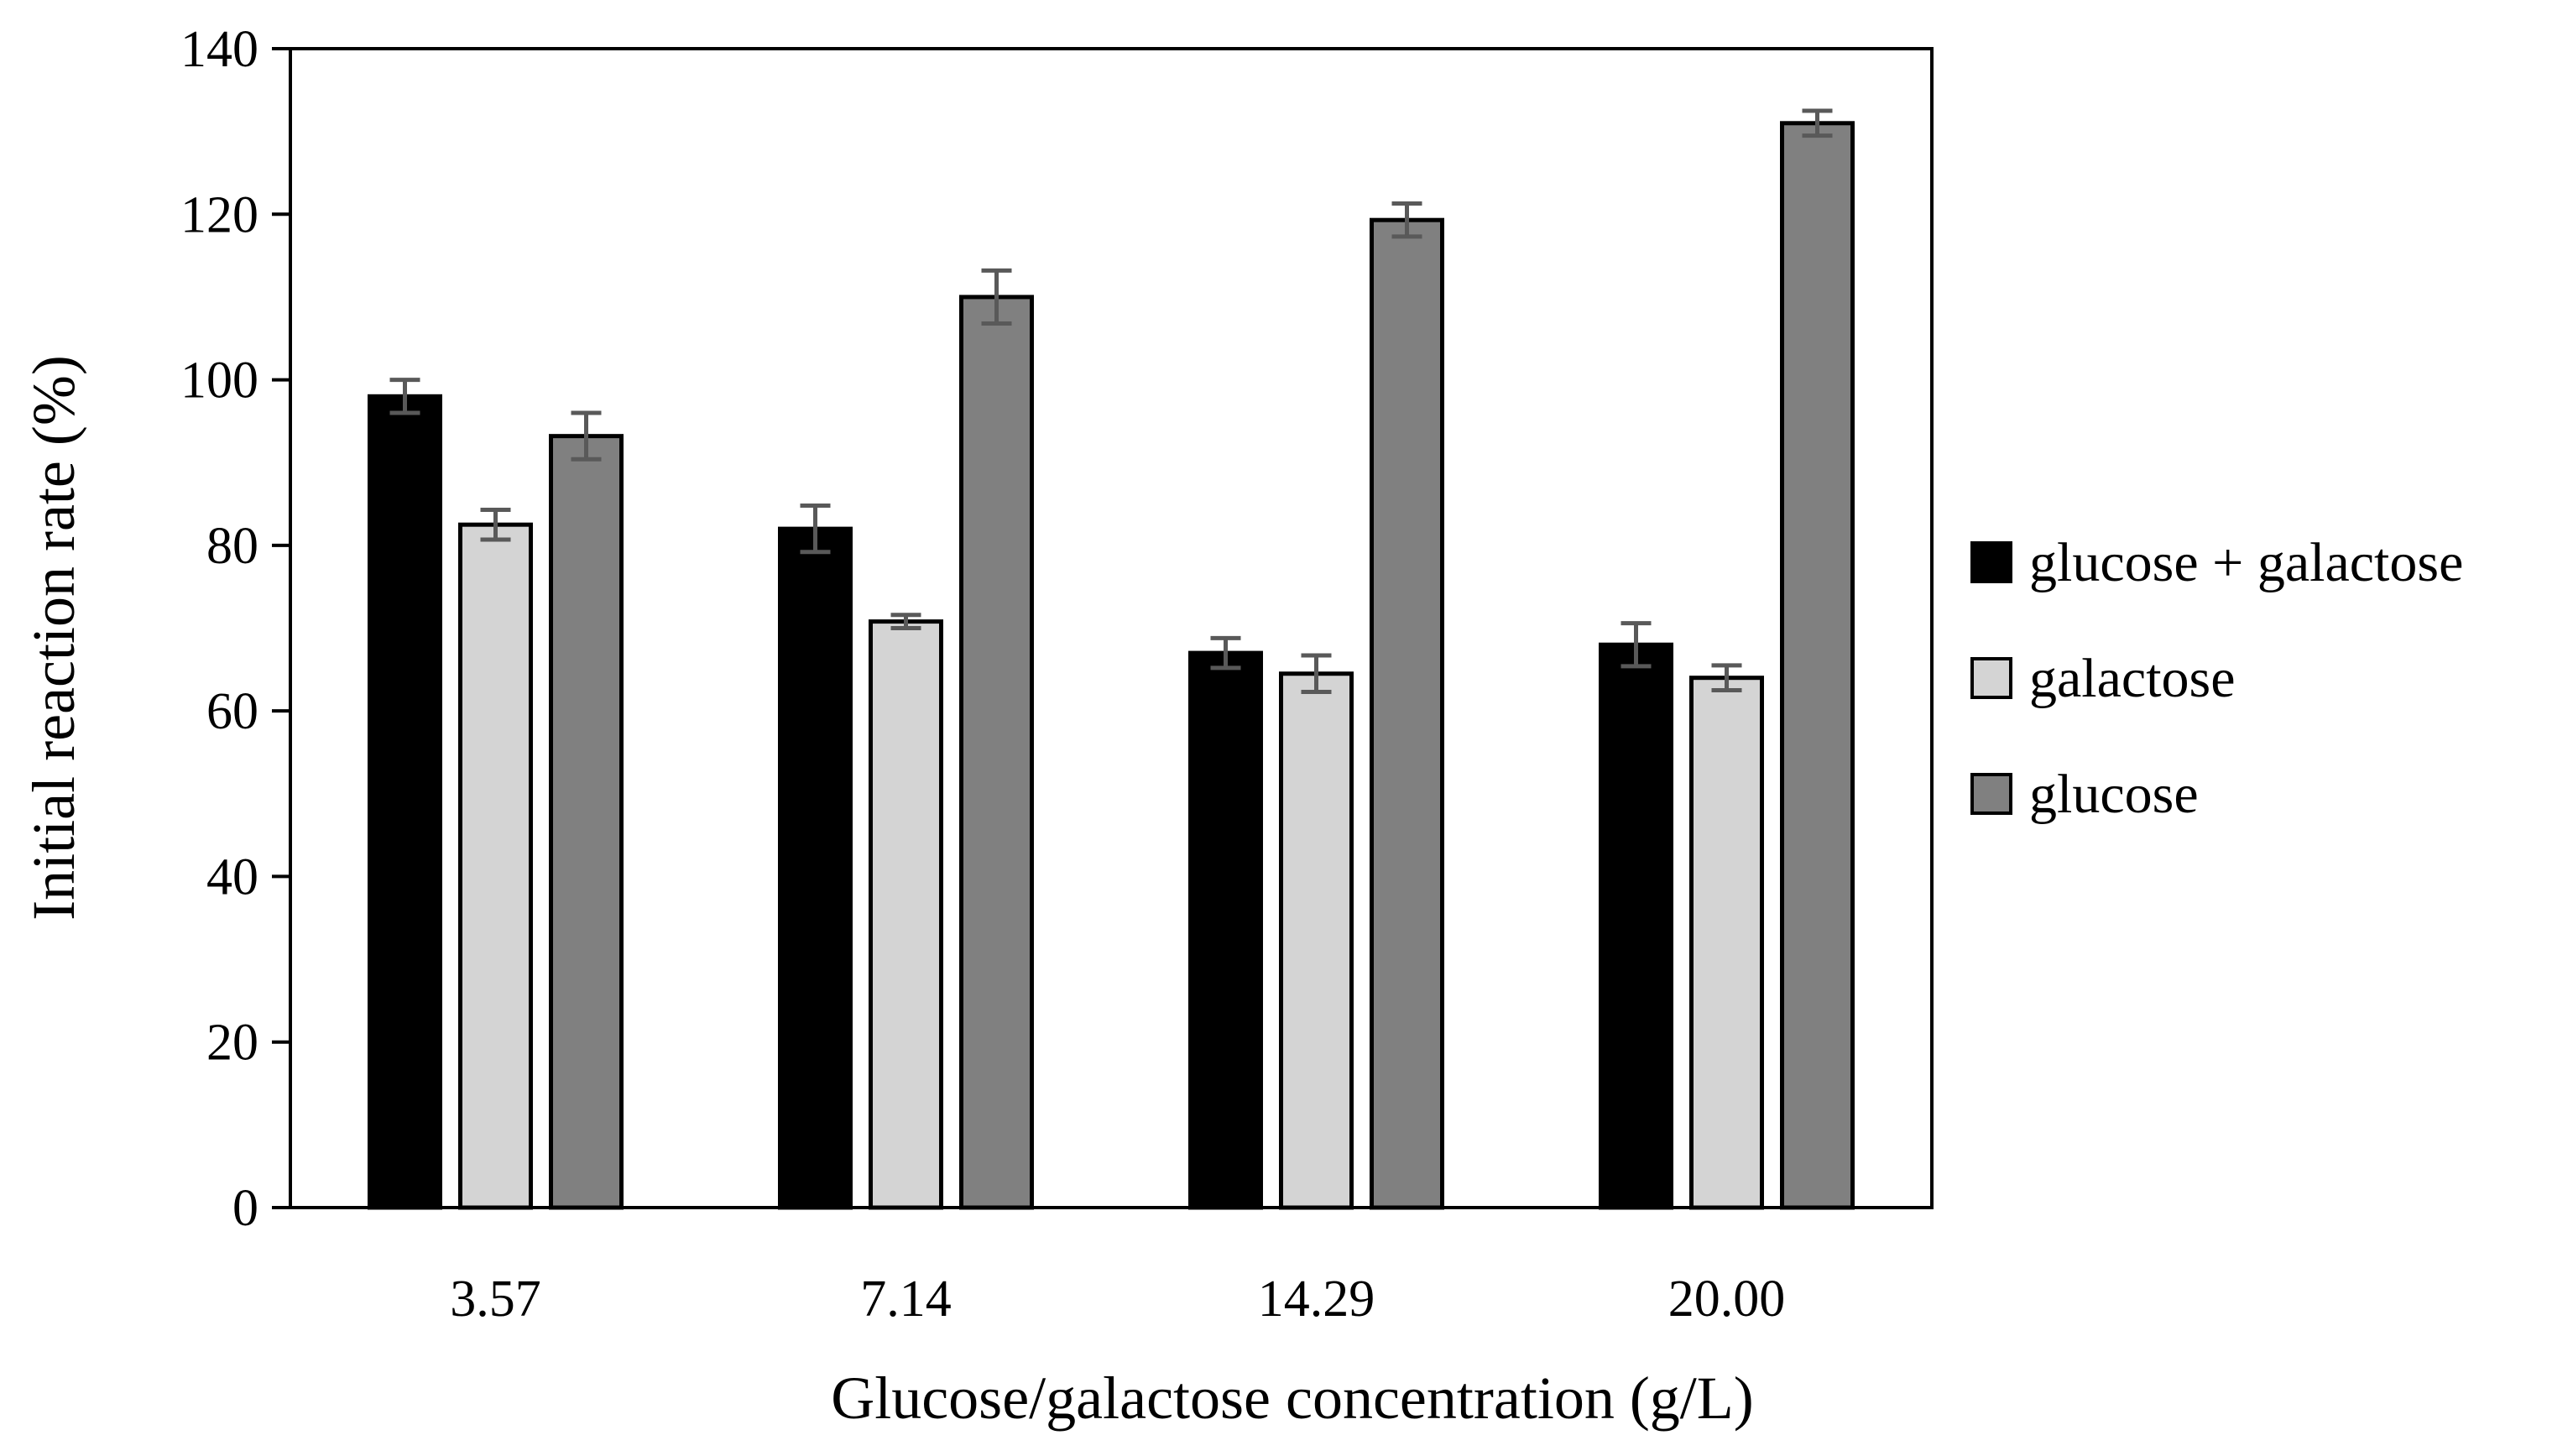  Describe the element at coordinates (1407, 713) in the screenshot. I see `bar-glucose-14.29` at that location.